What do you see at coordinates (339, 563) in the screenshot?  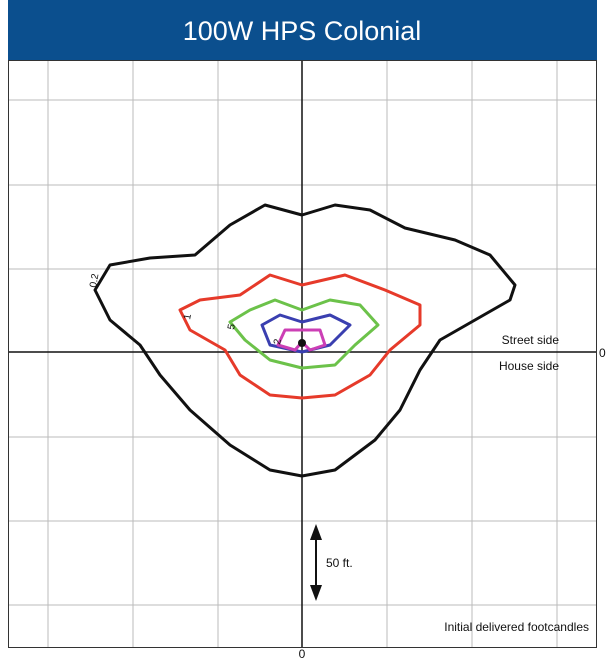 I see `scale-label: 50 ft.` at bounding box center [339, 563].